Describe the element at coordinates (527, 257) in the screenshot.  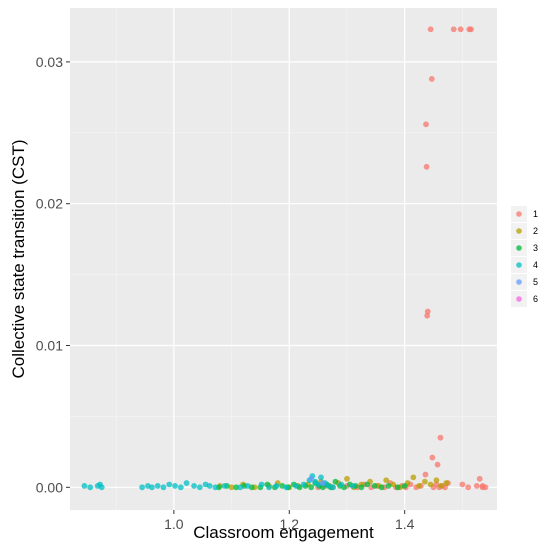
I see `legend: 1 2 3 4 5 6` at that location.